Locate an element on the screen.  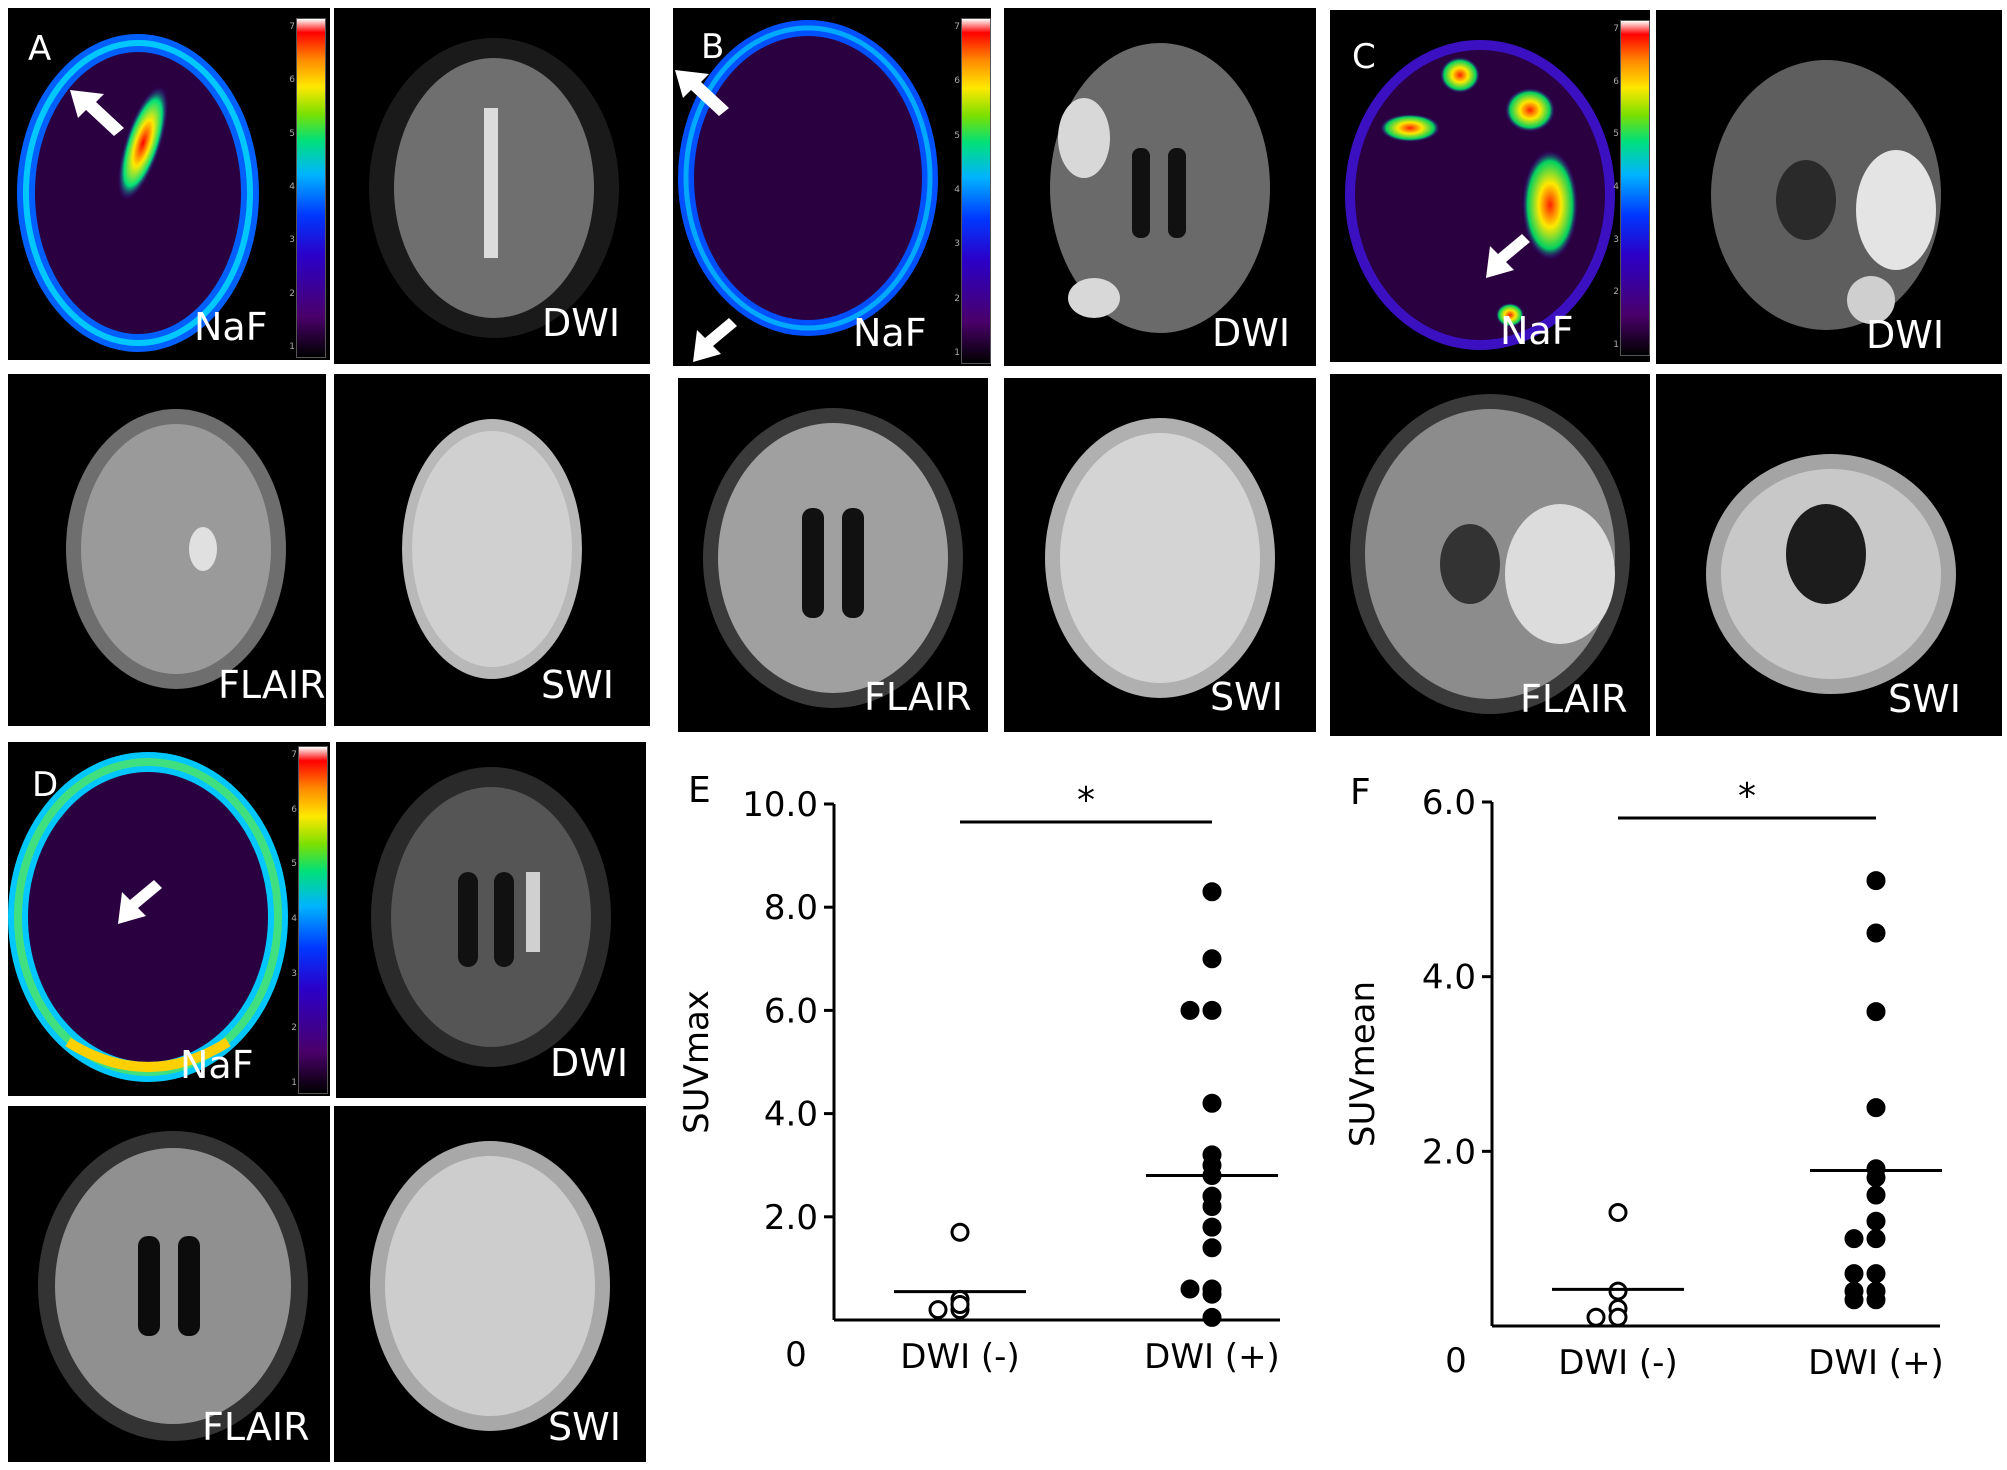
panel-c-swi: SWI is located at coordinates (1829, 555).